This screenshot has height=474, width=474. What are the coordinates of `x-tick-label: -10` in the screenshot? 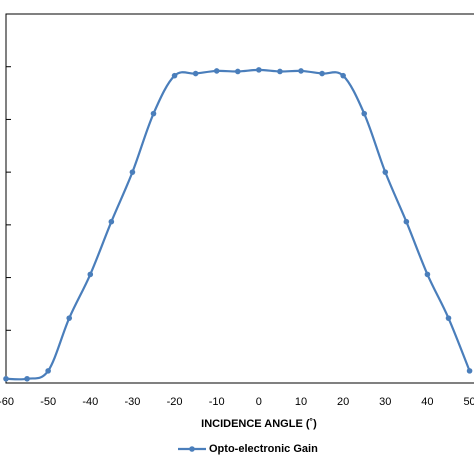 It's located at (217, 402).